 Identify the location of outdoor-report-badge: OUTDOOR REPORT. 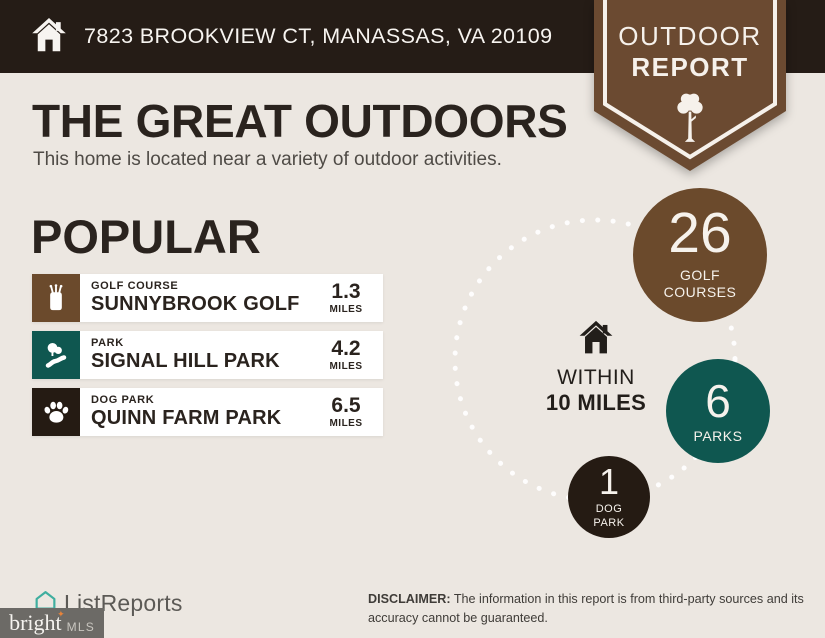
(690, 89).